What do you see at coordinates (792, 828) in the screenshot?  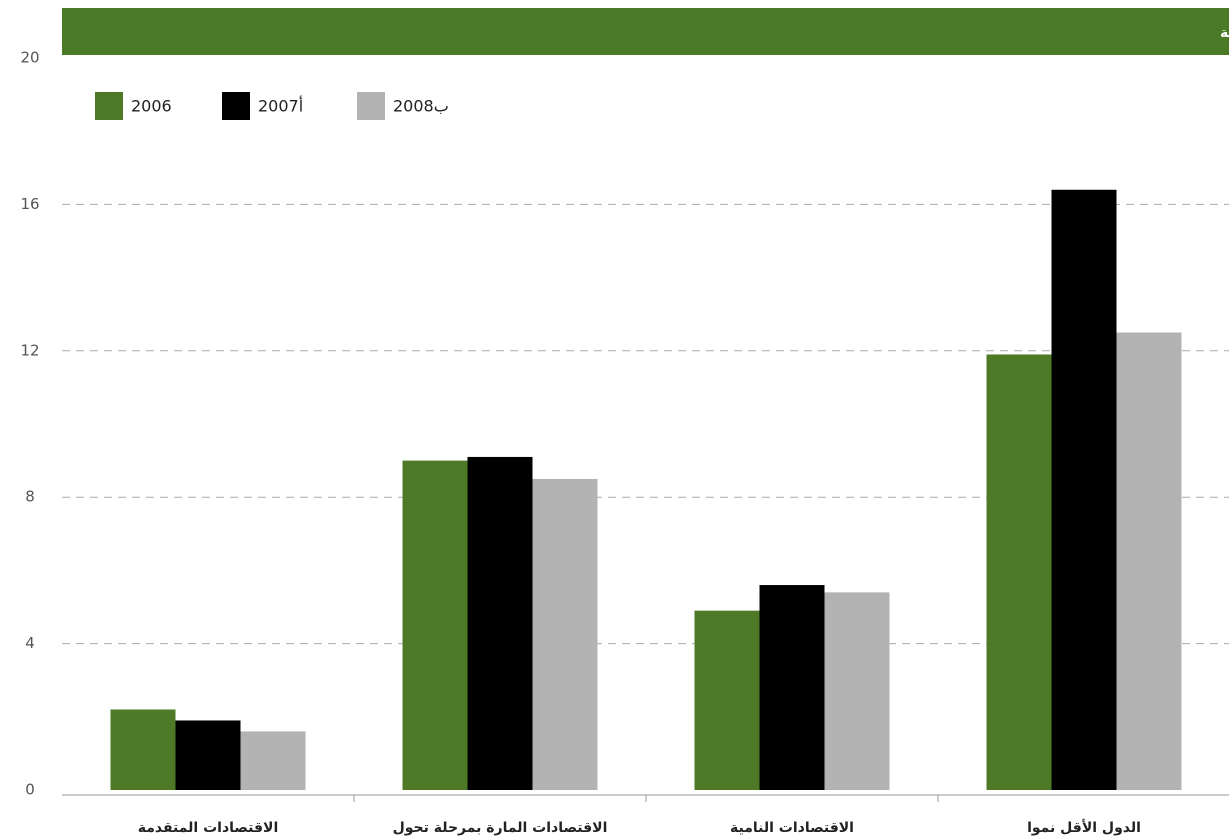 I see `x-tick-label: الاقتصادات النامية` at bounding box center [792, 828].